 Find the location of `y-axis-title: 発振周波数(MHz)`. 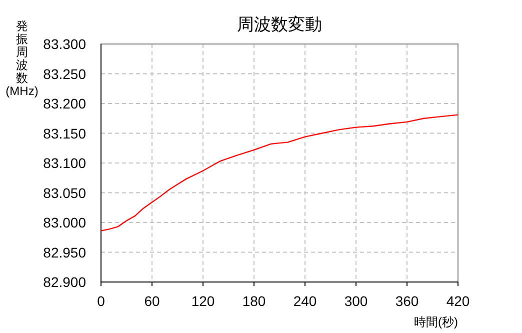

y-axis-title: 発振周波数(MHz) is located at coordinates (22, 58).